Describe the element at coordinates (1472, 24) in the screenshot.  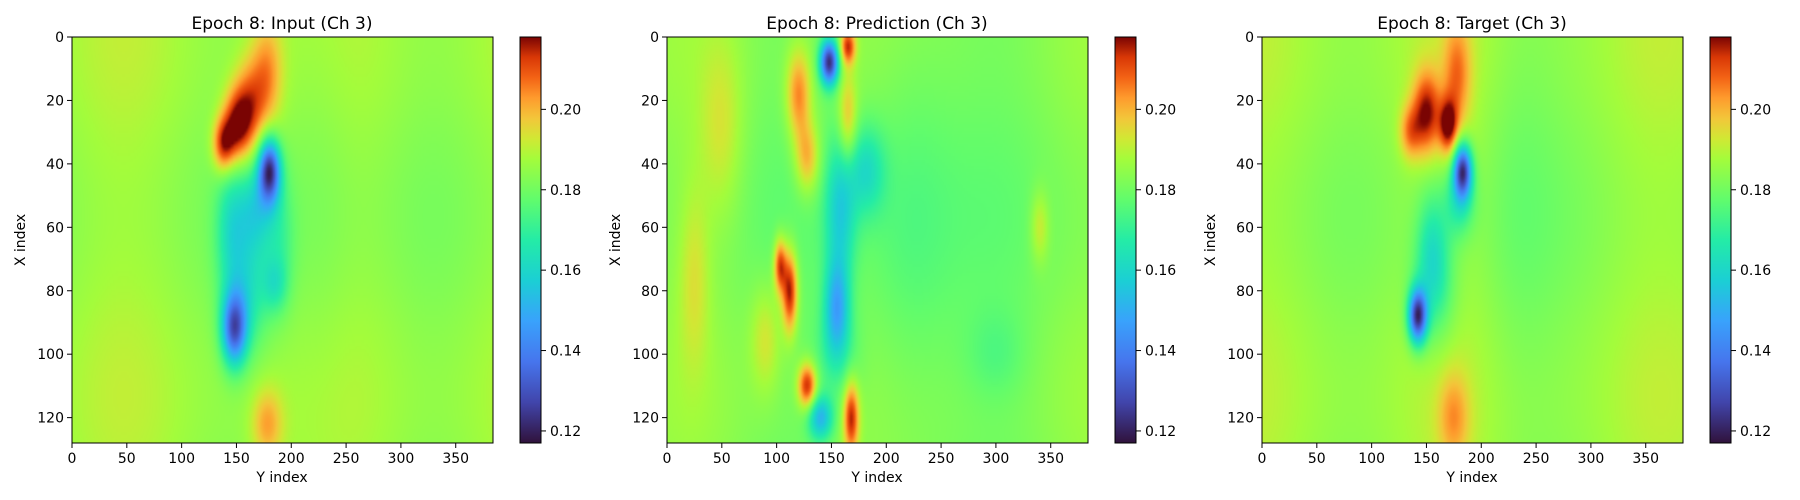
I see `chart-title: Epoch 8: Target (Ch 3)` at that location.